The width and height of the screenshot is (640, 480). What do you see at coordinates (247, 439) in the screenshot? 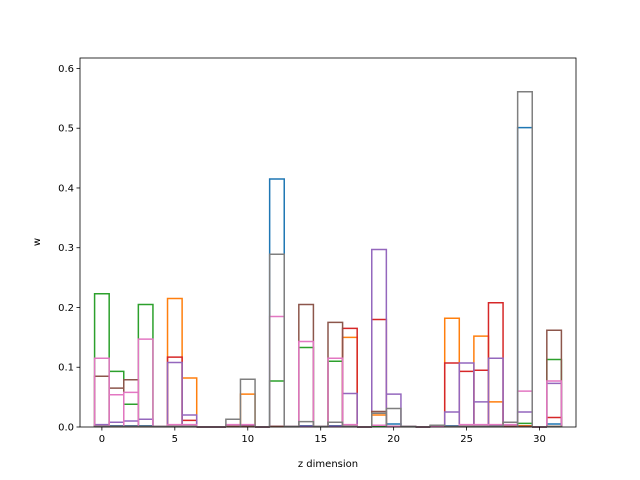
I see `x-tick-label: 10` at bounding box center [247, 439].